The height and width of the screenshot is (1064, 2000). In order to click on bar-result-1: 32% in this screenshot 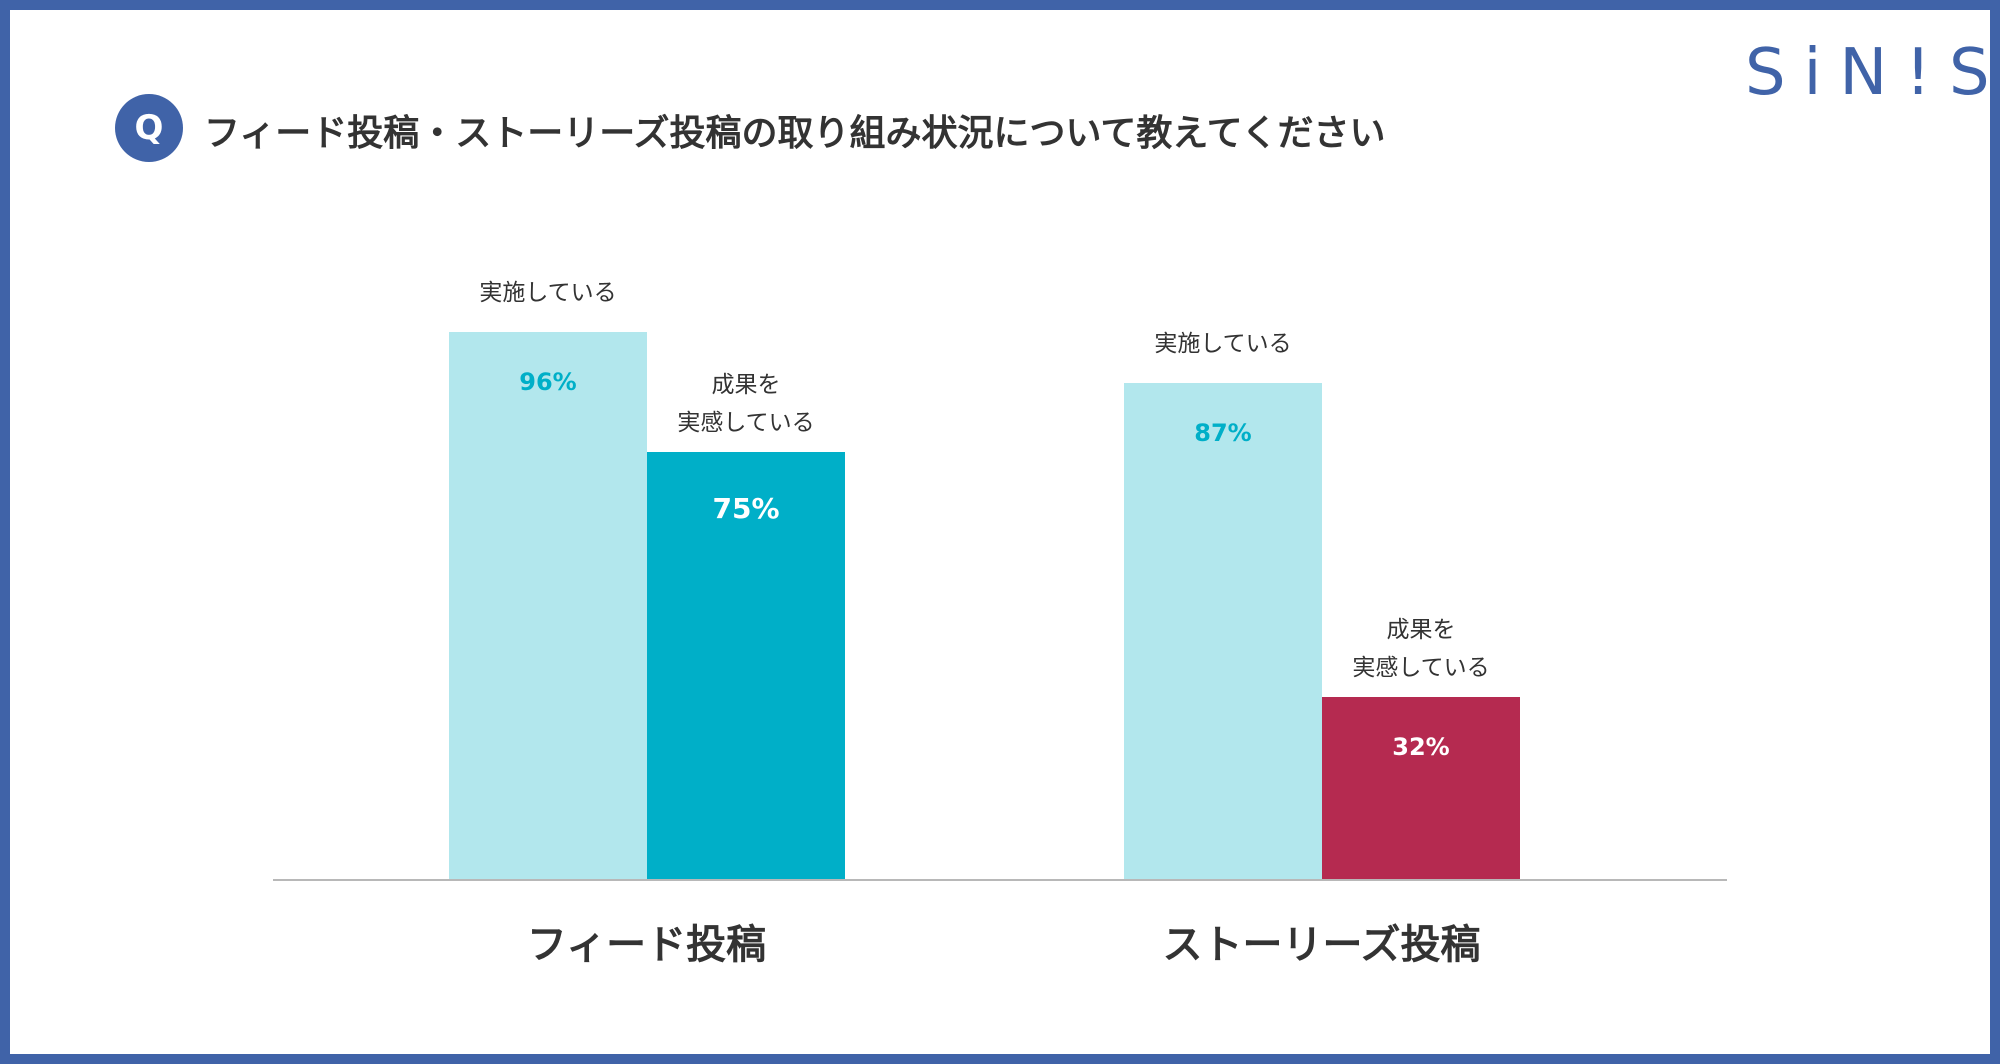, I will do `click(1421, 787)`.